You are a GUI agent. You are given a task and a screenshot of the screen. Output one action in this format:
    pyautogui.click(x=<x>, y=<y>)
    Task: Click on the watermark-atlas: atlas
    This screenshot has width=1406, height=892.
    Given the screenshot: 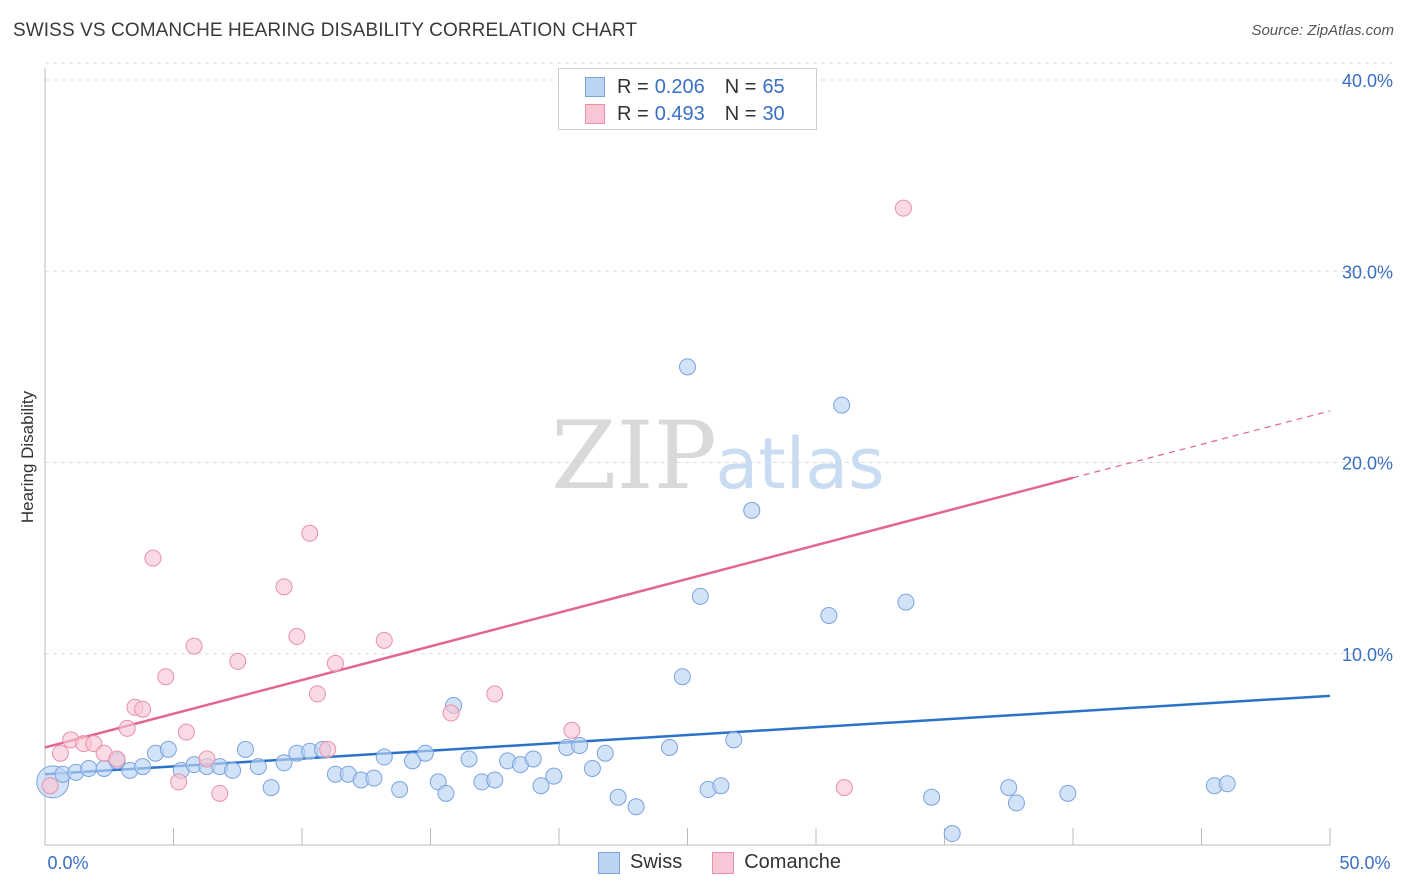 What is the action you would take?
    pyautogui.click(x=799, y=464)
    